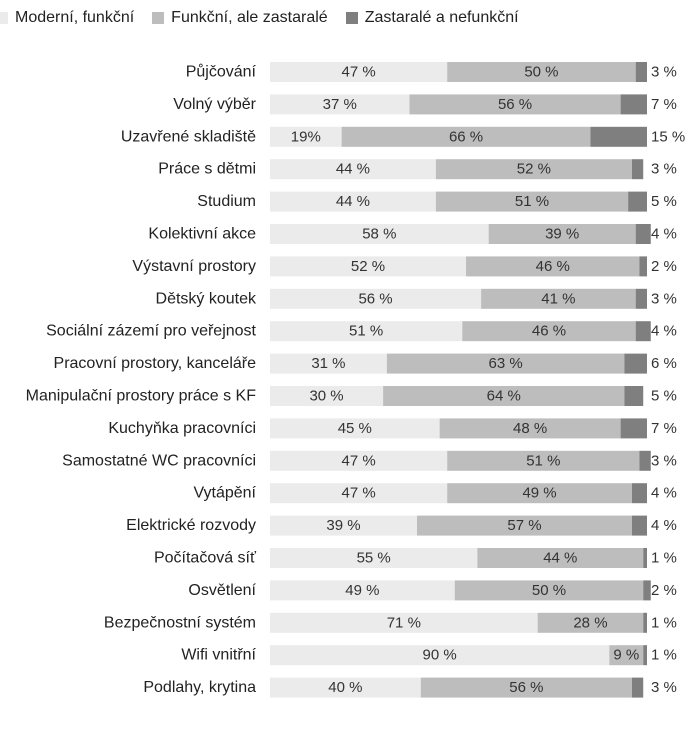 The image size is (690, 746). I want to click on data-label-outdated: 39 %, so click(562, 234).